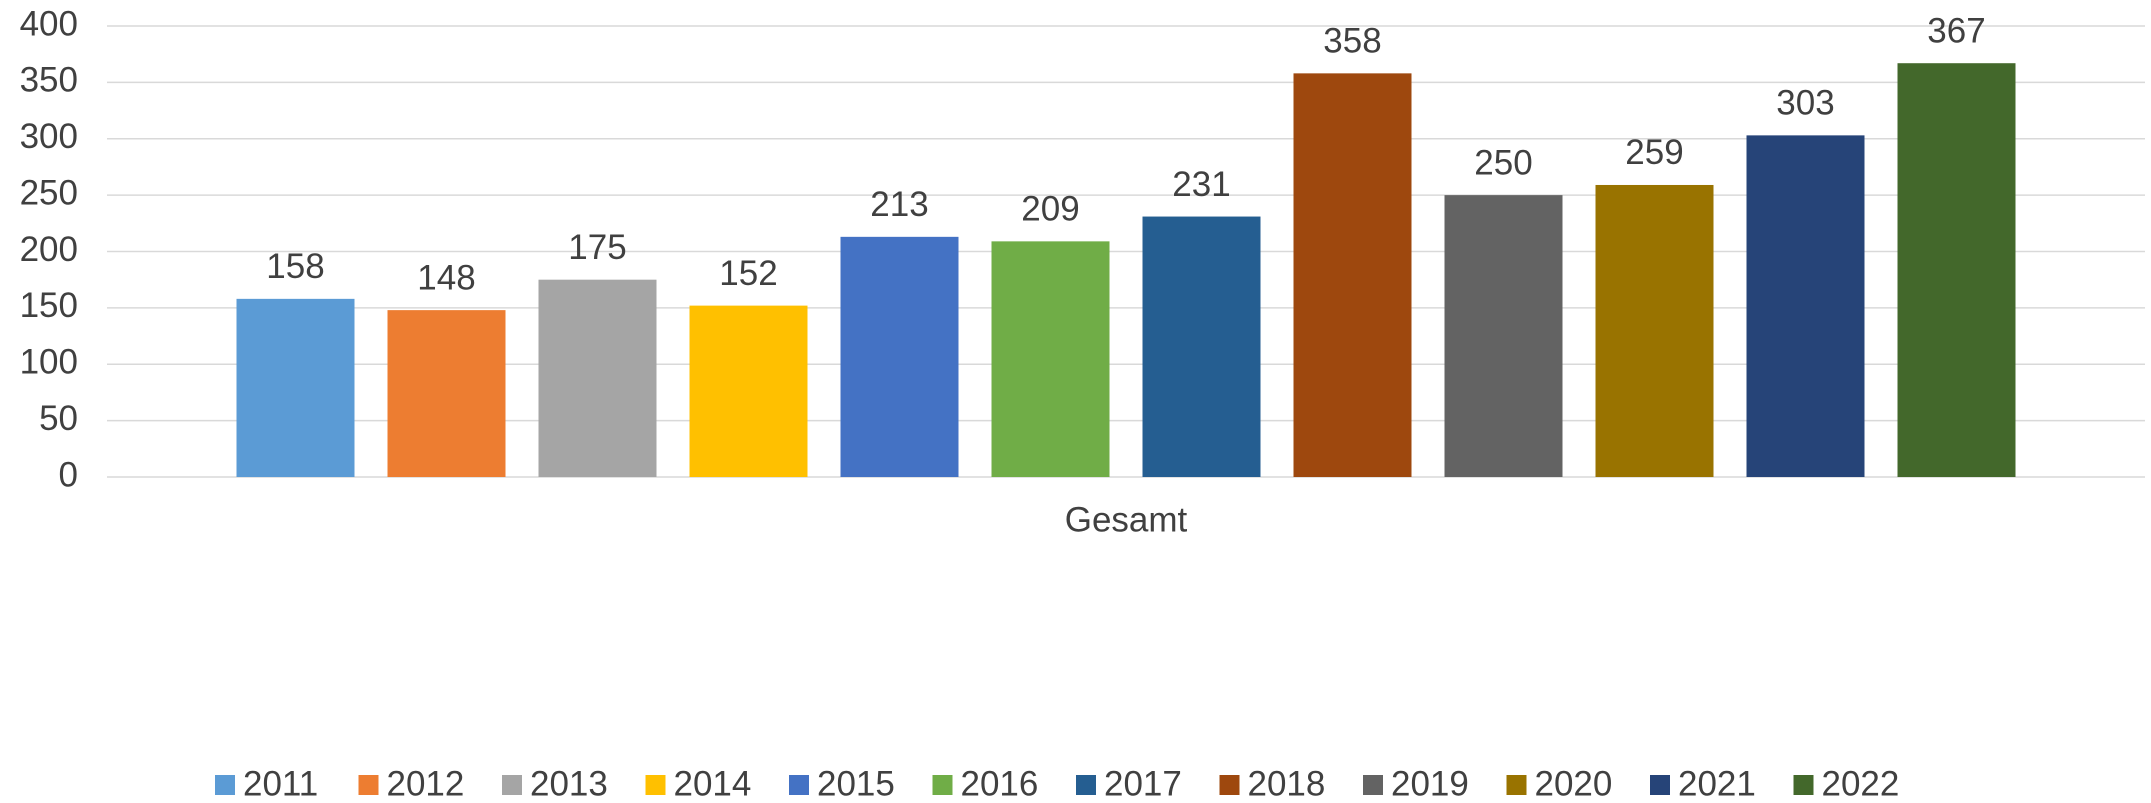 This screenshot has height=803, width=2151. What do you see at coordinates (49, 23) in the screenshot?
I see `y-tick-label: 400` at bounding box center [49, 23].